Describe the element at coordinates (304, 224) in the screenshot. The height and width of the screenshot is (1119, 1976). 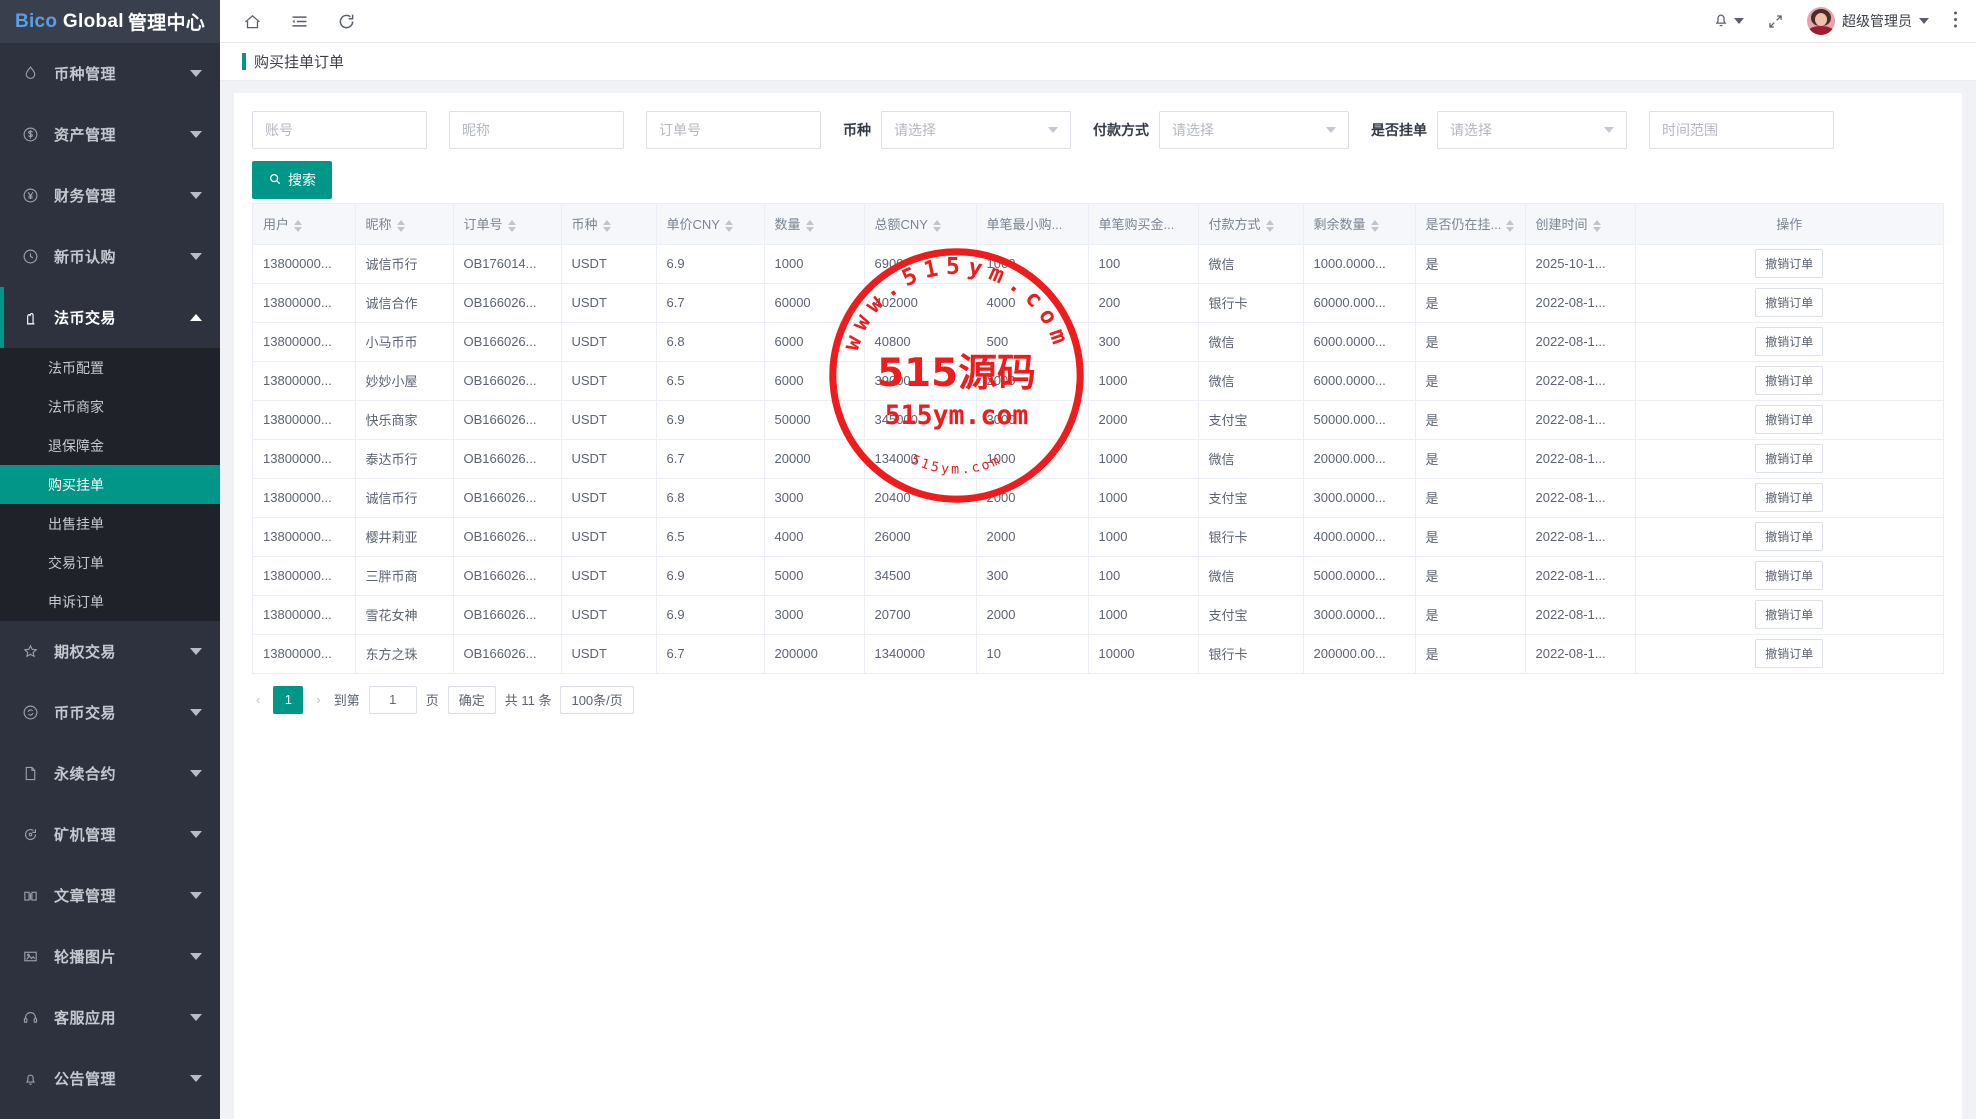
I see `orders-table-column-header: 用户` at that location.